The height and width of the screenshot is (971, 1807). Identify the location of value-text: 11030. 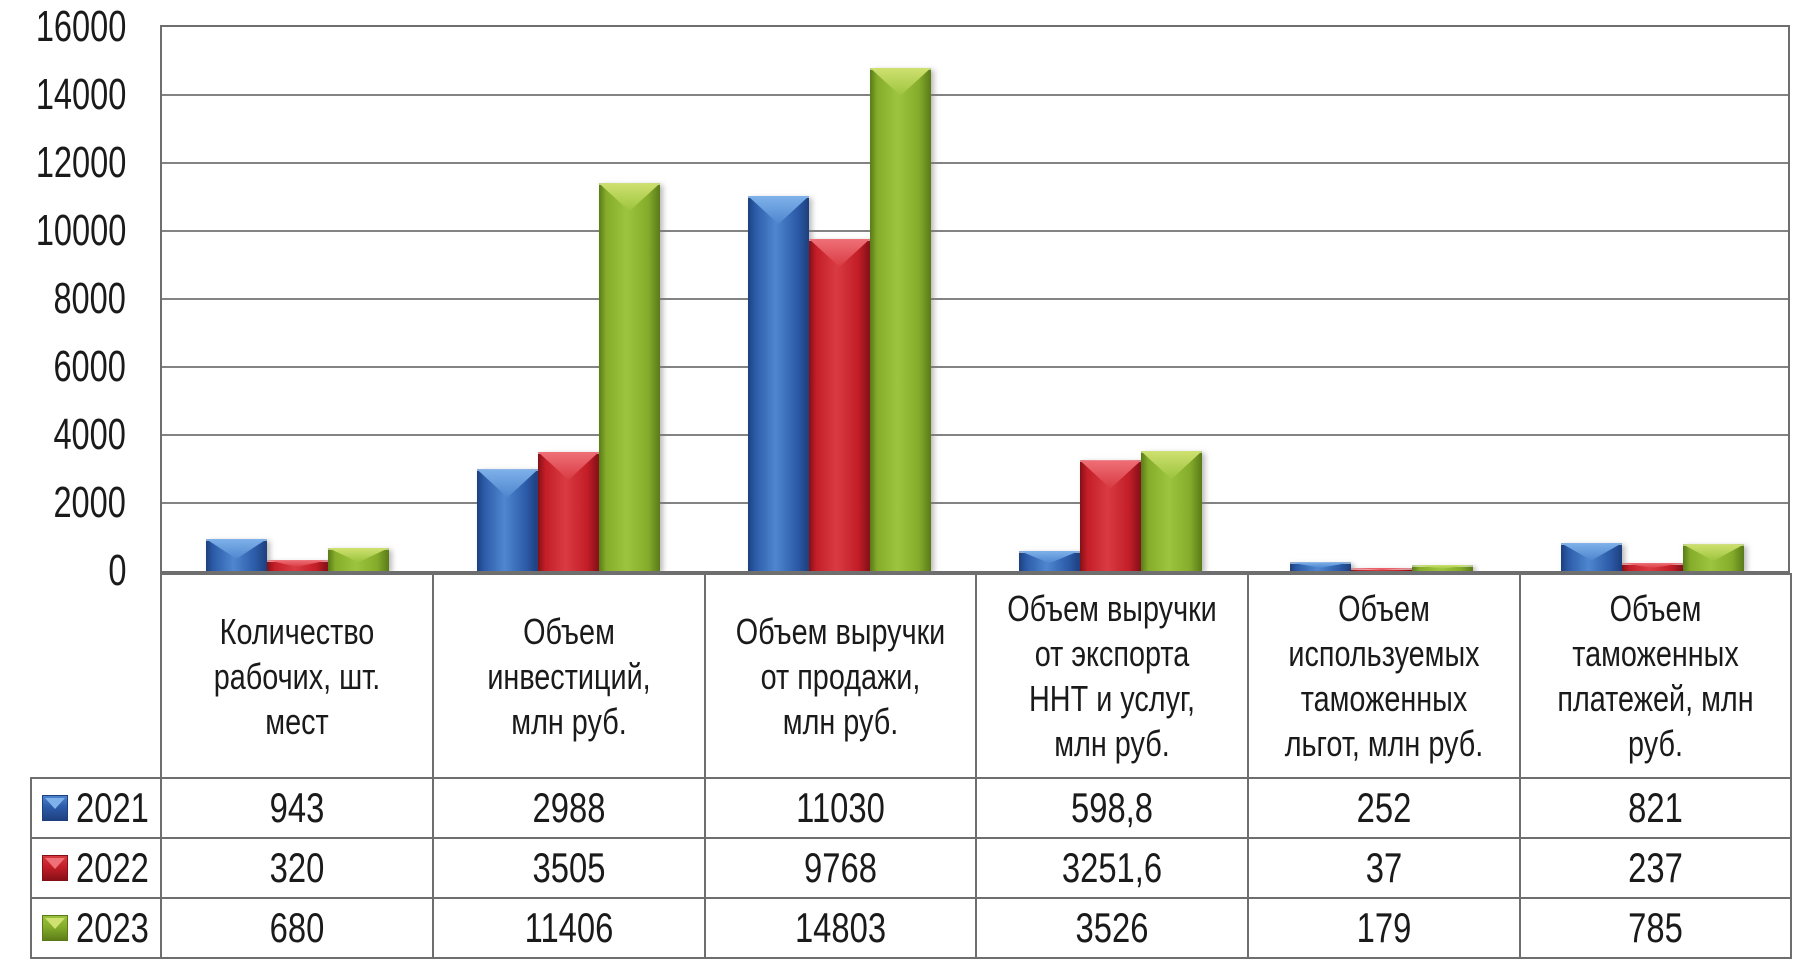
(840, 807).